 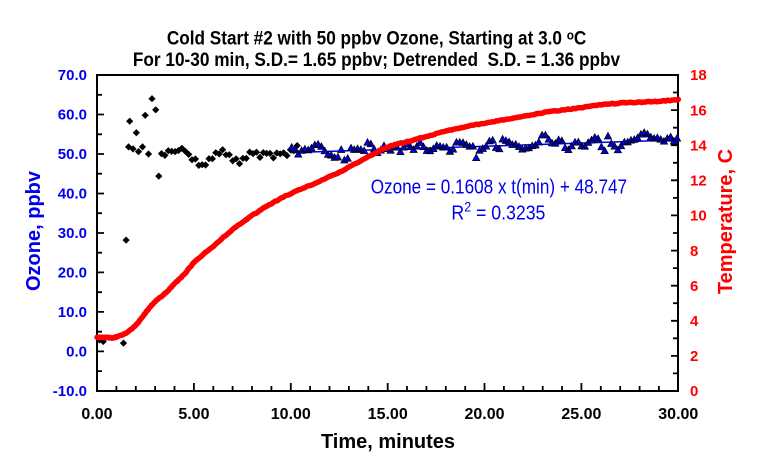 I want to click on svg-text: 20.0, so click(x=72, y=273).